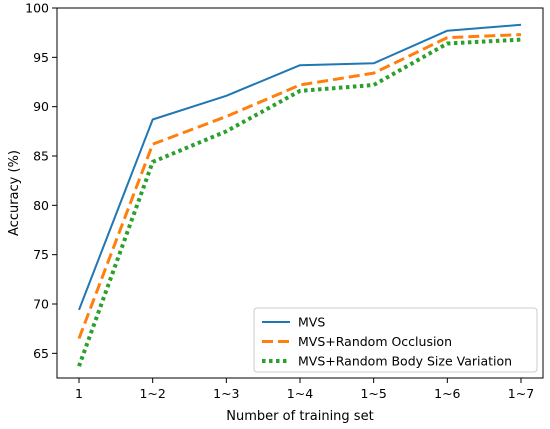 The image size is (550, 429). Describe the element at coordinates (152, 393) in the screenshot. I see `x-tick-label: 1~2` at that location.